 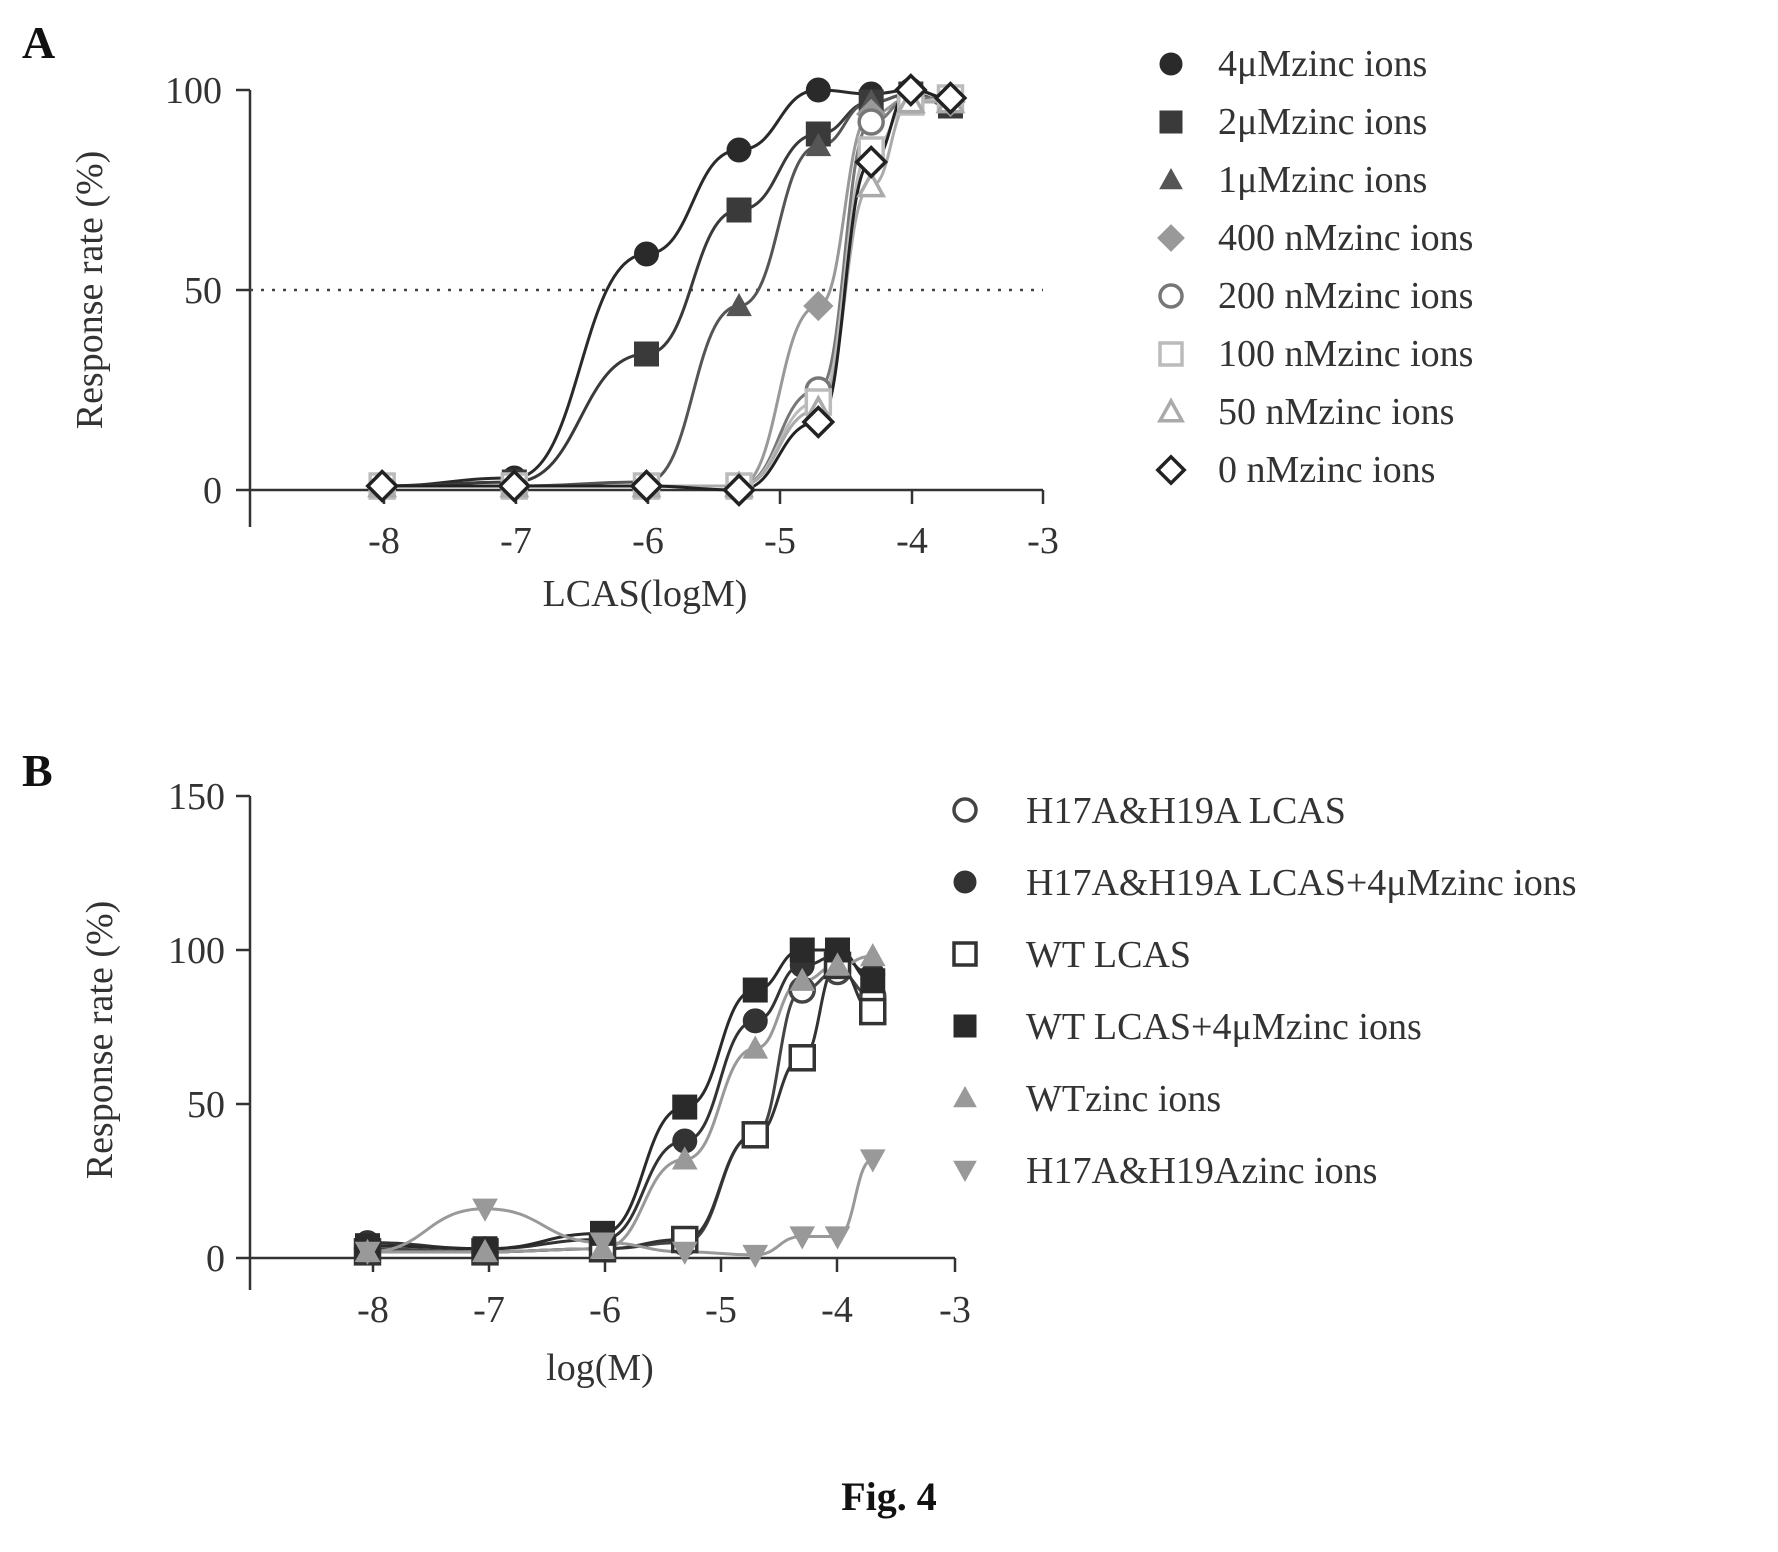 I want to click on panel-b-legend-label: WTzinc ions, so click(x=1123, y=1099).